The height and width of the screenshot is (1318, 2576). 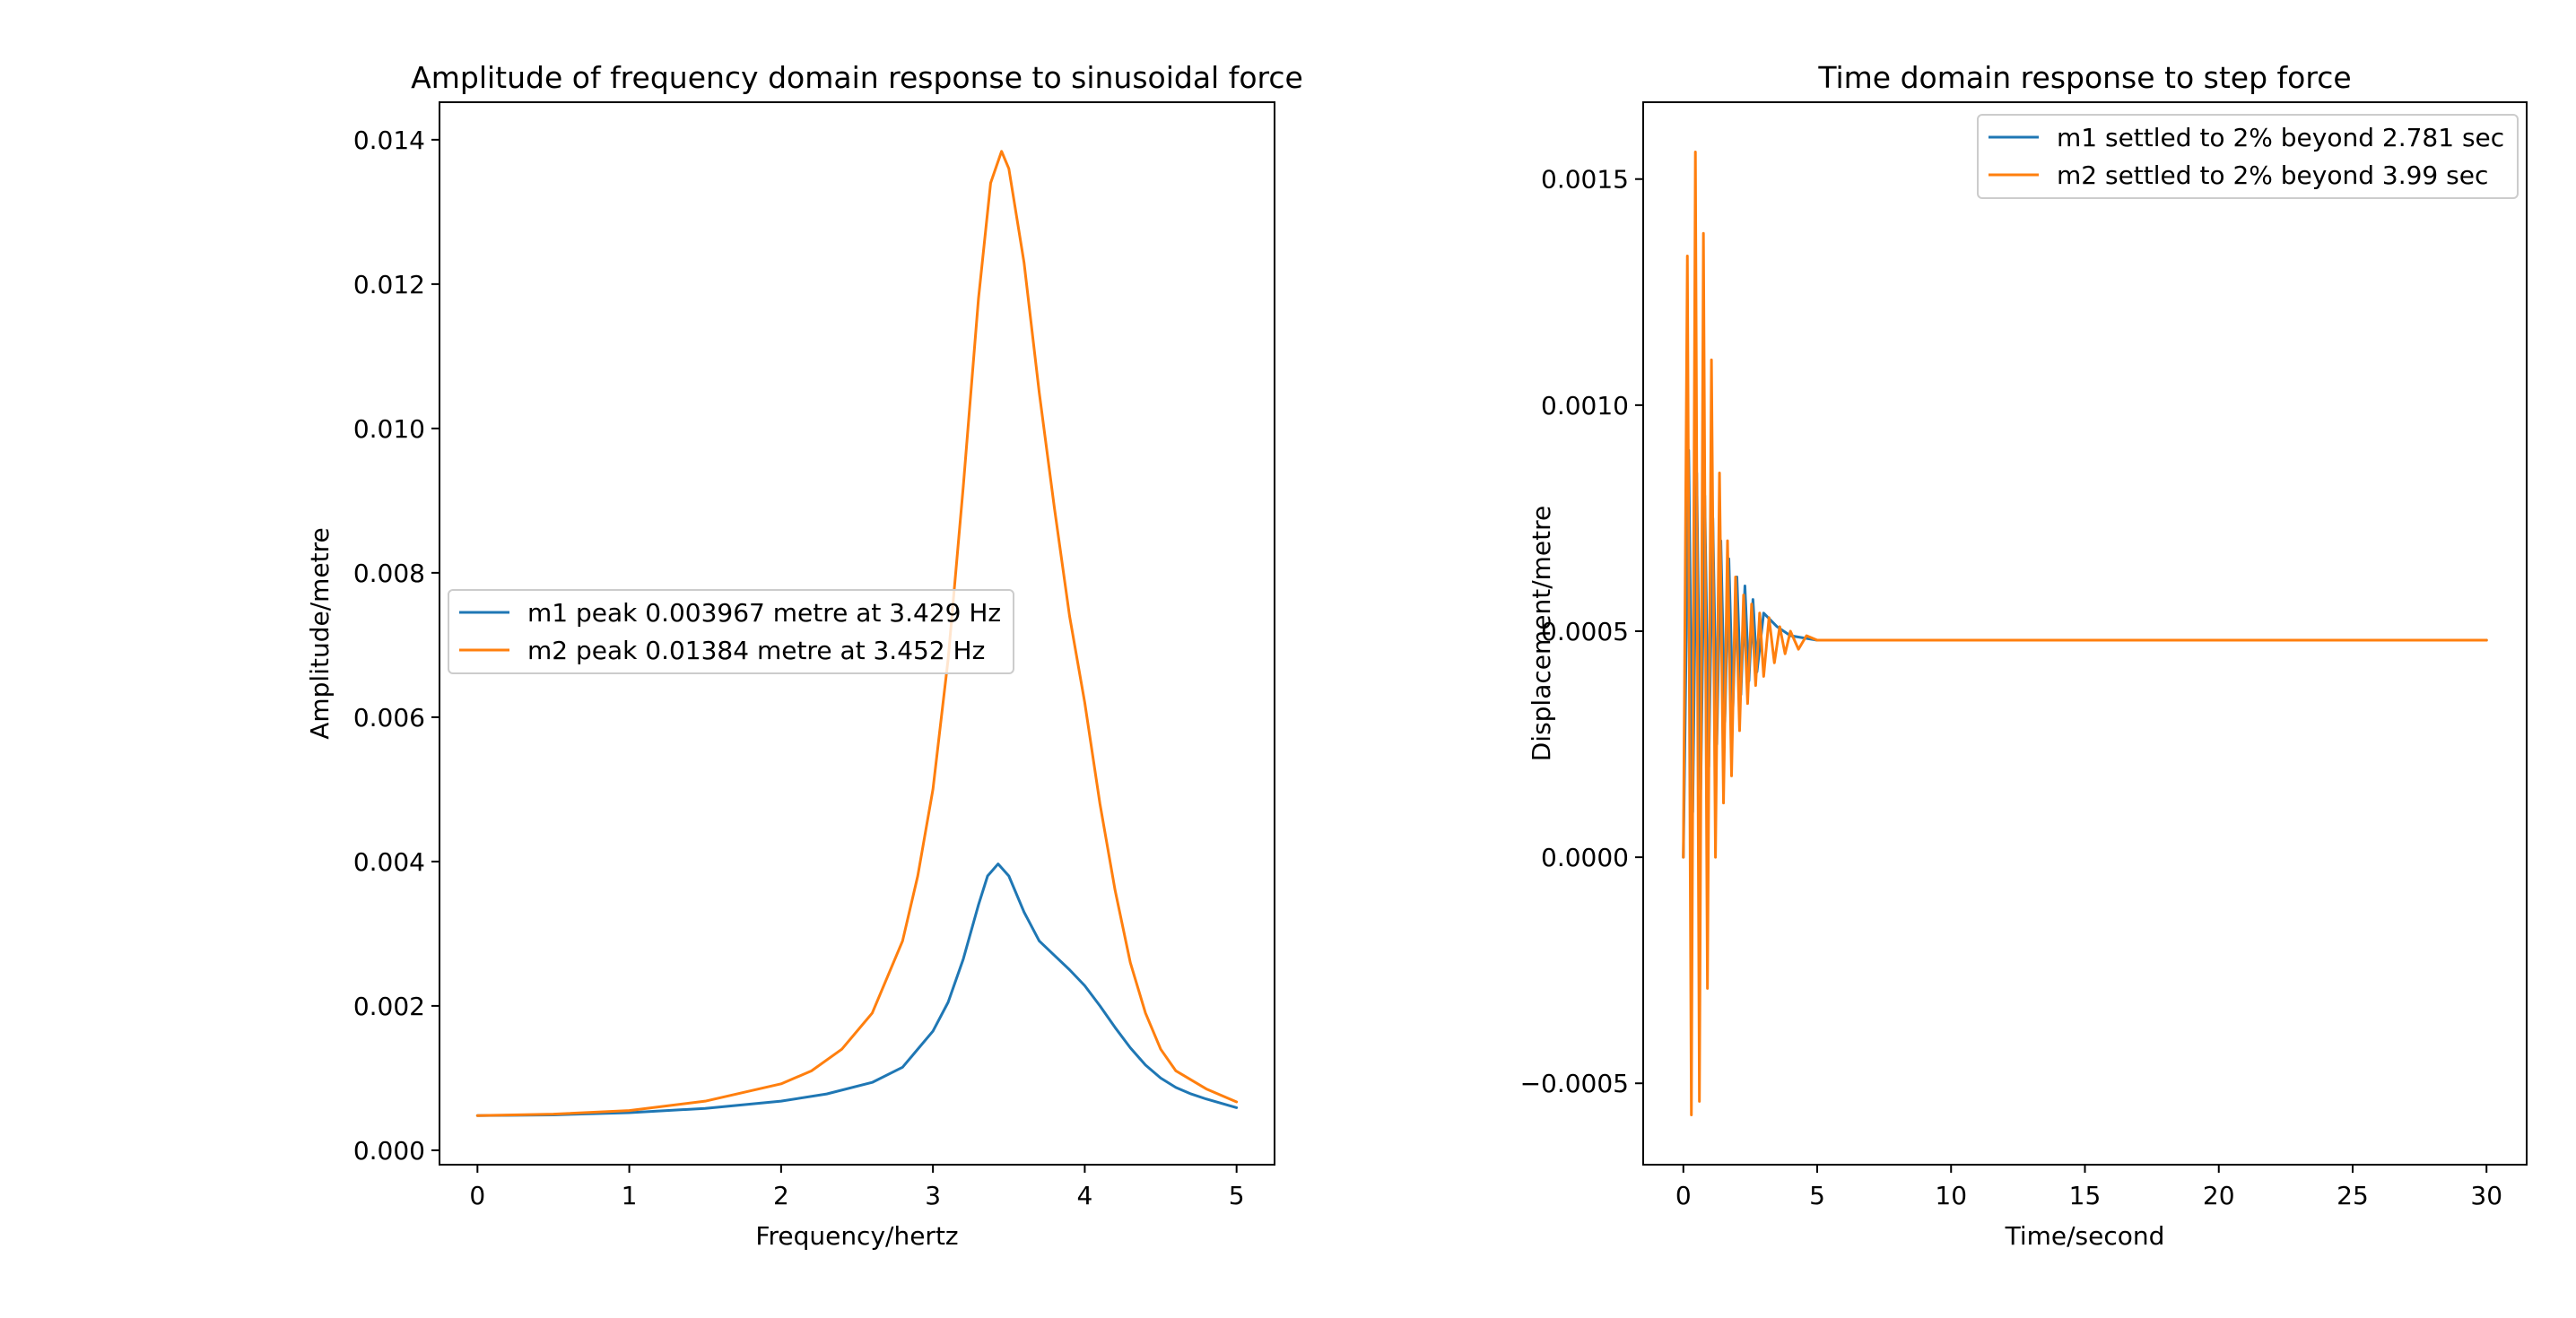 I want to click on y-tick-label: 0.0015, so click(x=1585, y=180).